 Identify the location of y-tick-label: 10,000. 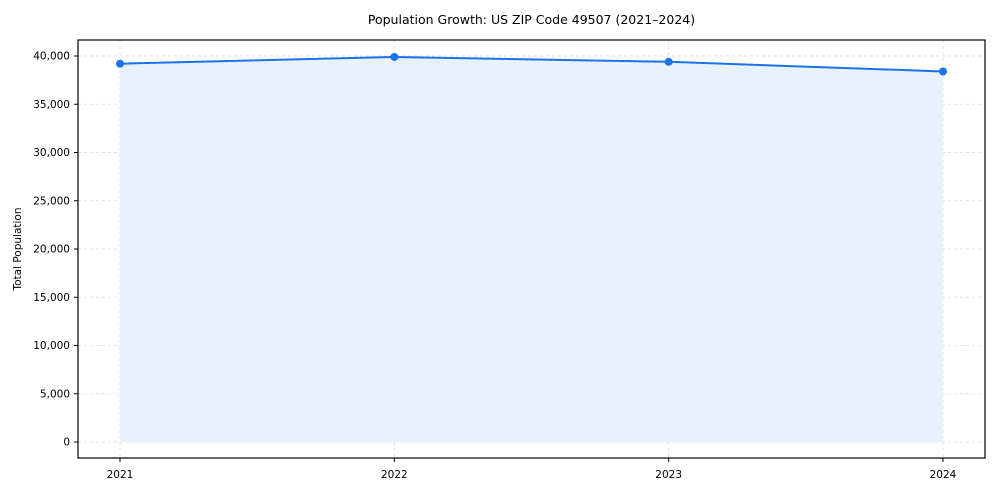
(51, 346).